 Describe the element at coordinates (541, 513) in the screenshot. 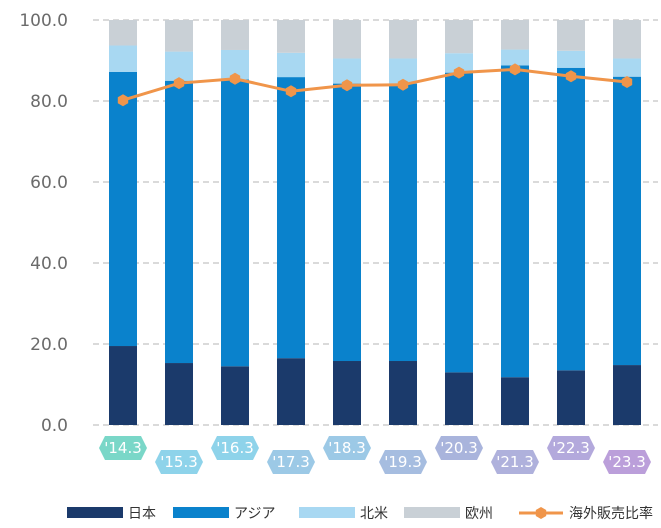

I see `legend-line-marker` at that location.